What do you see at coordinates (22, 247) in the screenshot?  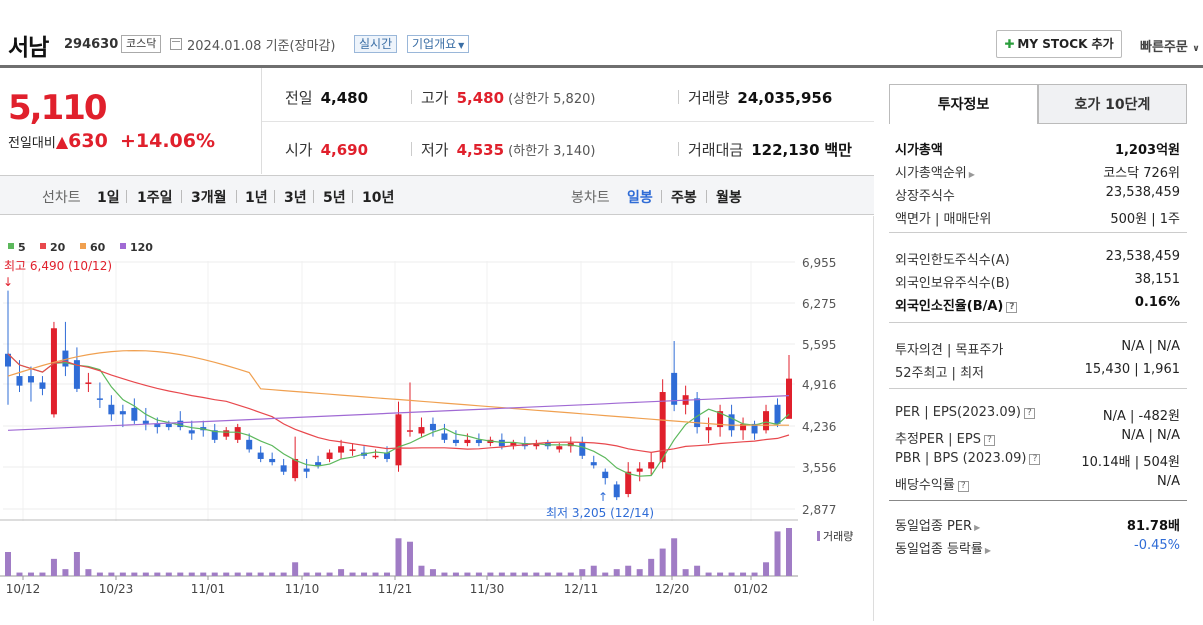 I see `legend-label: 5` at bounding box center [22, 247].